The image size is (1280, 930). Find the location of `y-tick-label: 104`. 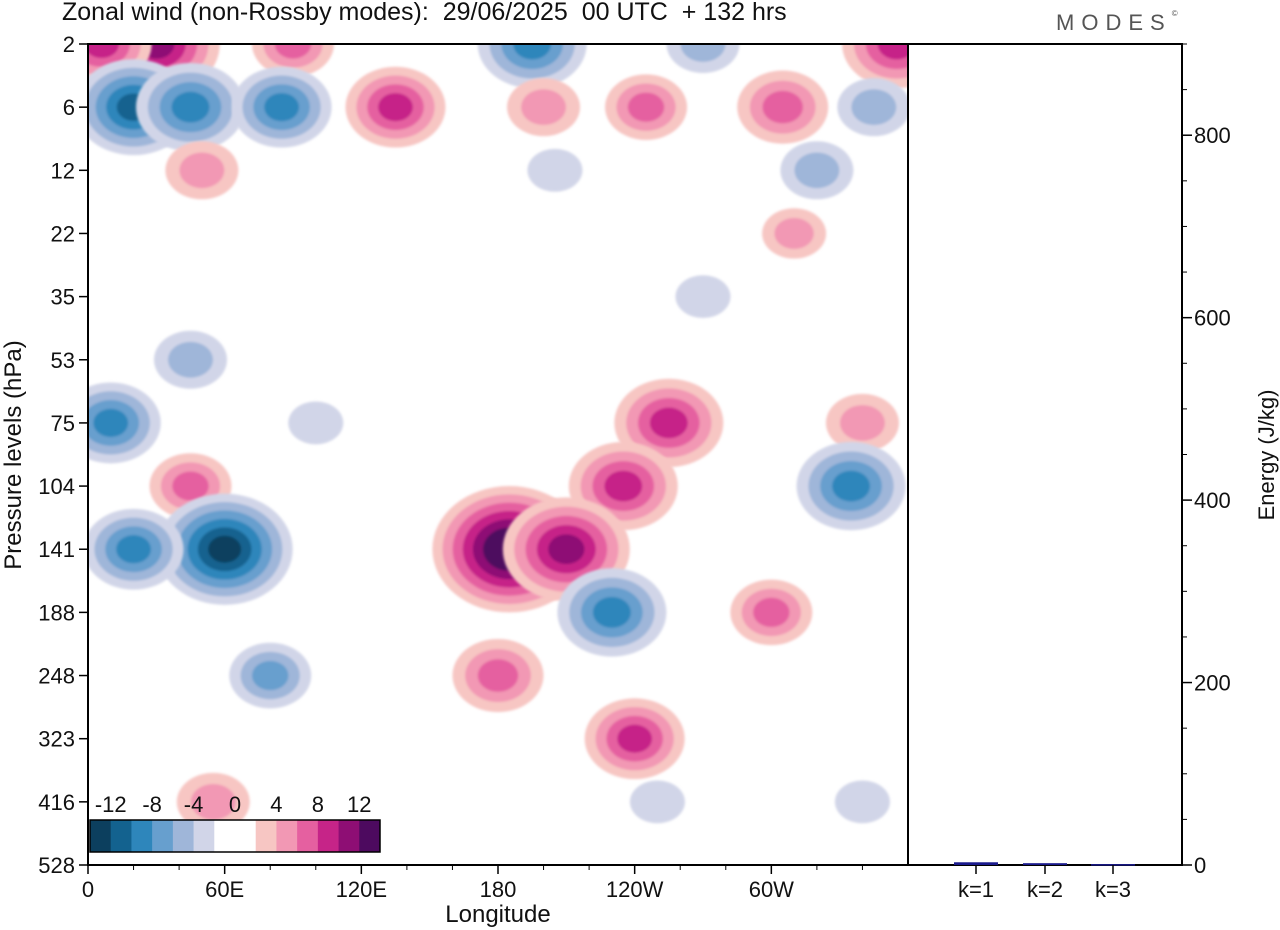

y-tick-label: 104 is located at coordinates (56, 486).